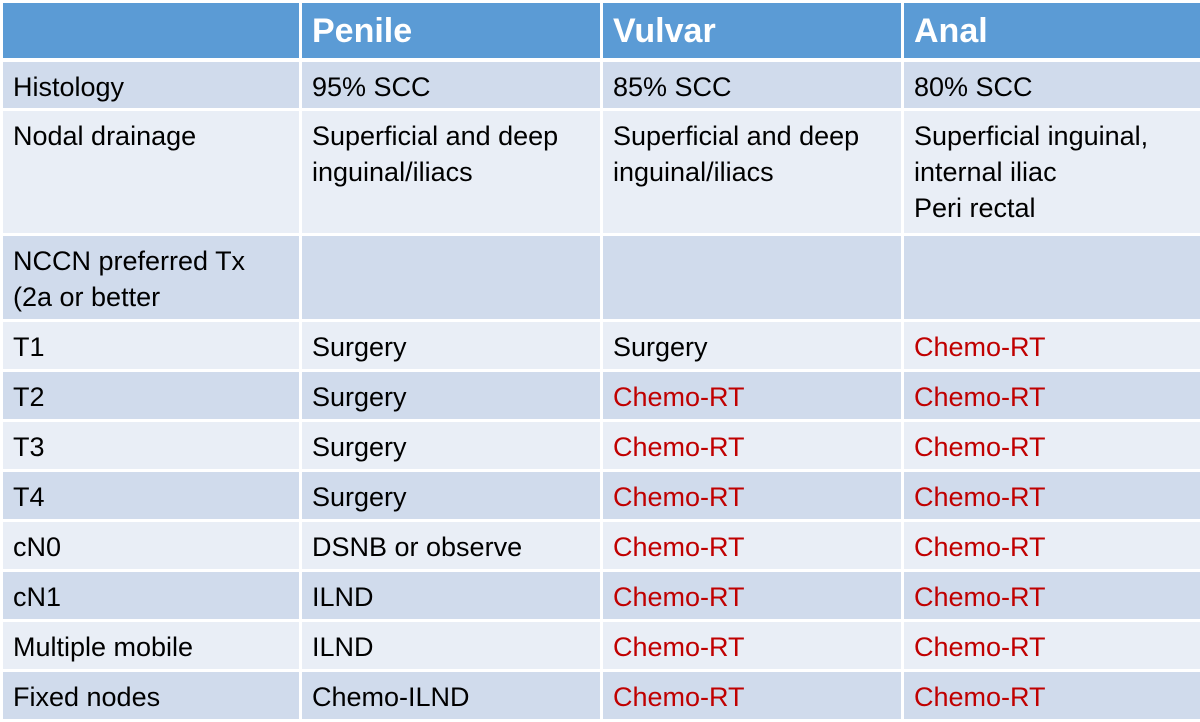  What do you see at coordinates (151, 172) in the screenshot?
I see `row-label: Nodal drainage` at bounding box center [151, 172].